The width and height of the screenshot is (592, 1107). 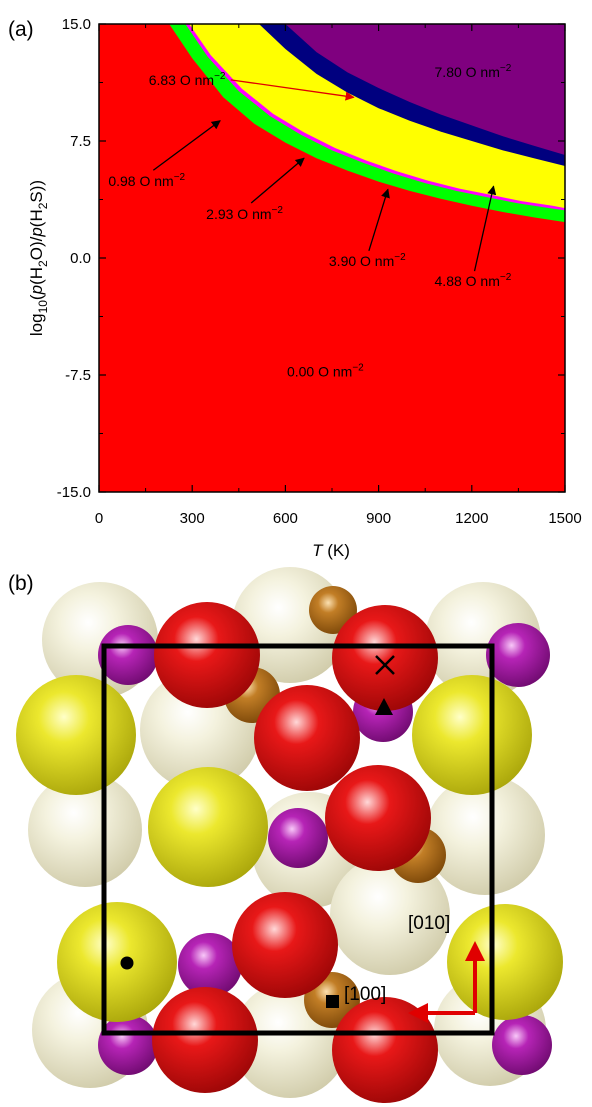 What do you see at coordinates (333, 610) in the screenshot?
I see `atom-bronze` at bounding box center [333, 610].